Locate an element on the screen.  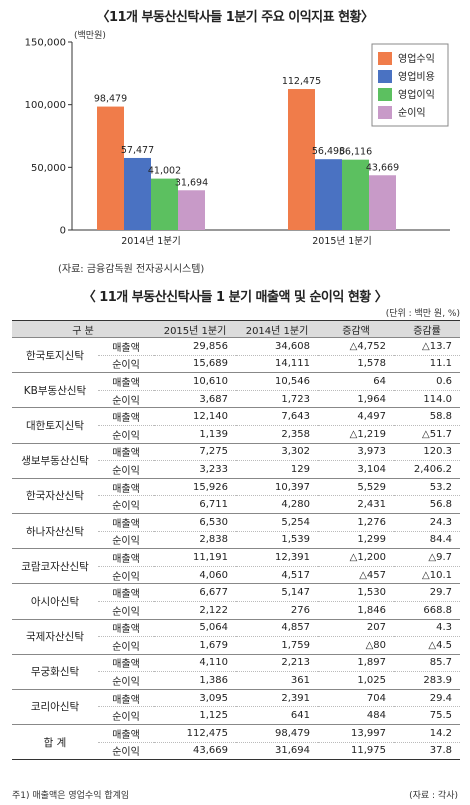
table-row: 순이익 15,689 14,111 1,578 11.1 is located at coordinates (236, 364).